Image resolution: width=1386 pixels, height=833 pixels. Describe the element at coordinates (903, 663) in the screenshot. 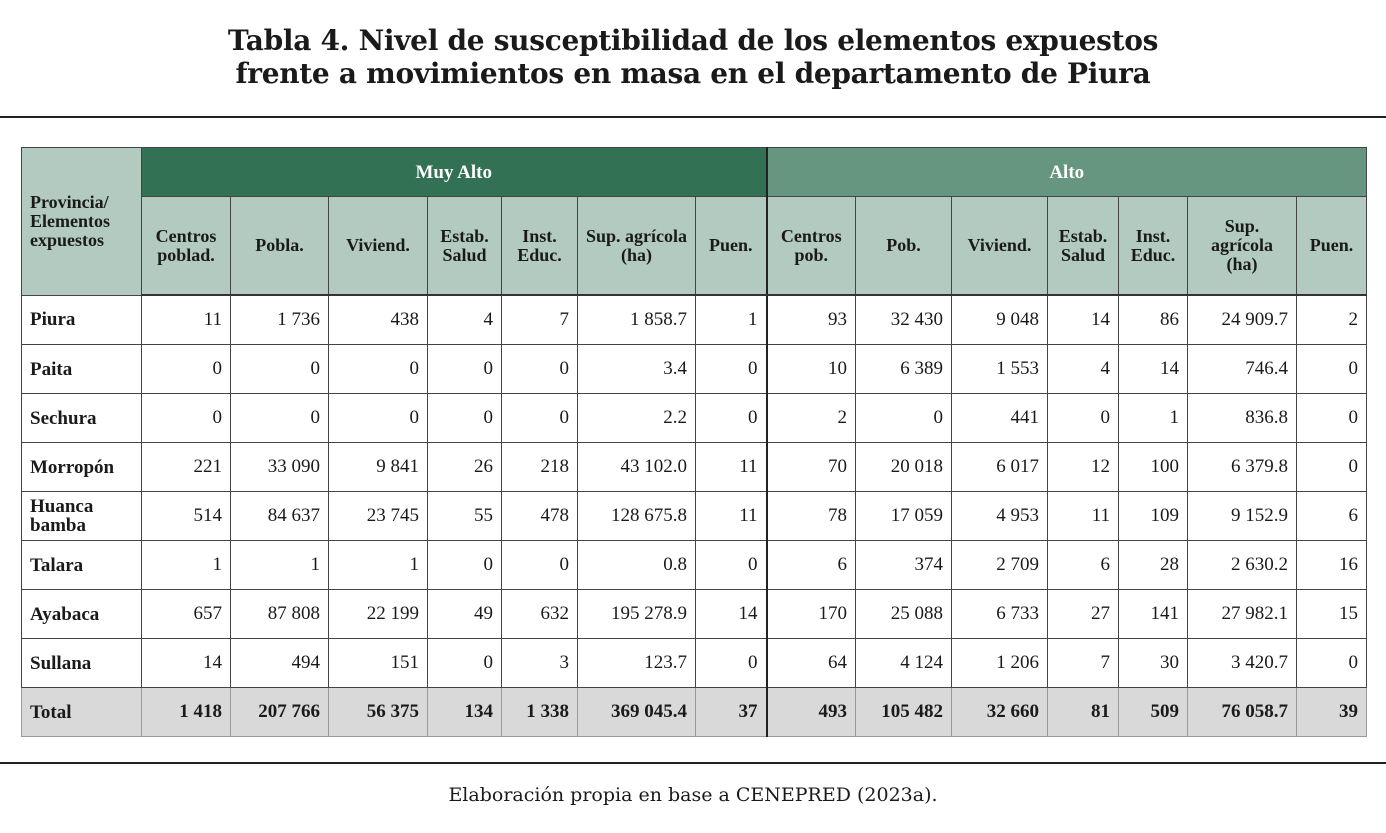

I see `table-cell: 4 124` at that location.